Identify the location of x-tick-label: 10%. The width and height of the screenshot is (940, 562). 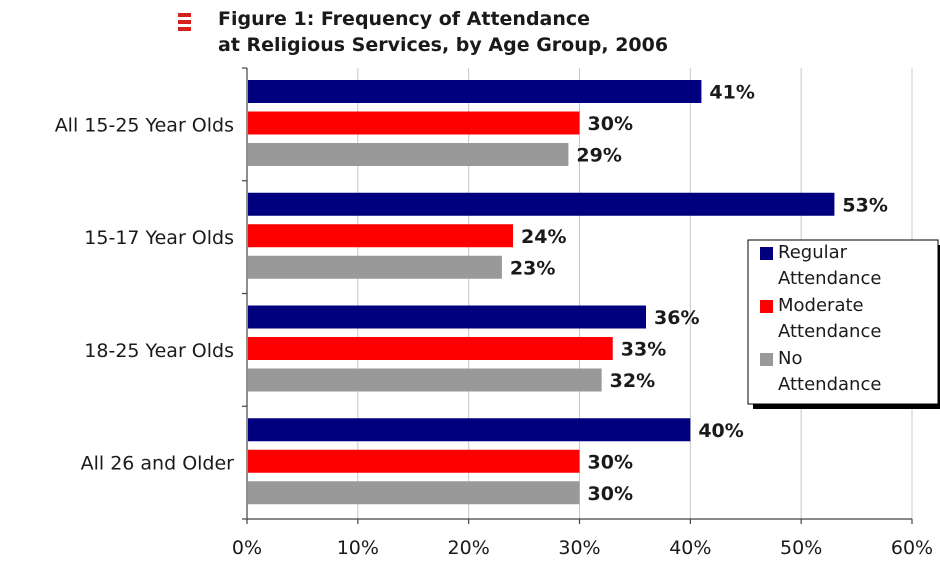
(358, 548).